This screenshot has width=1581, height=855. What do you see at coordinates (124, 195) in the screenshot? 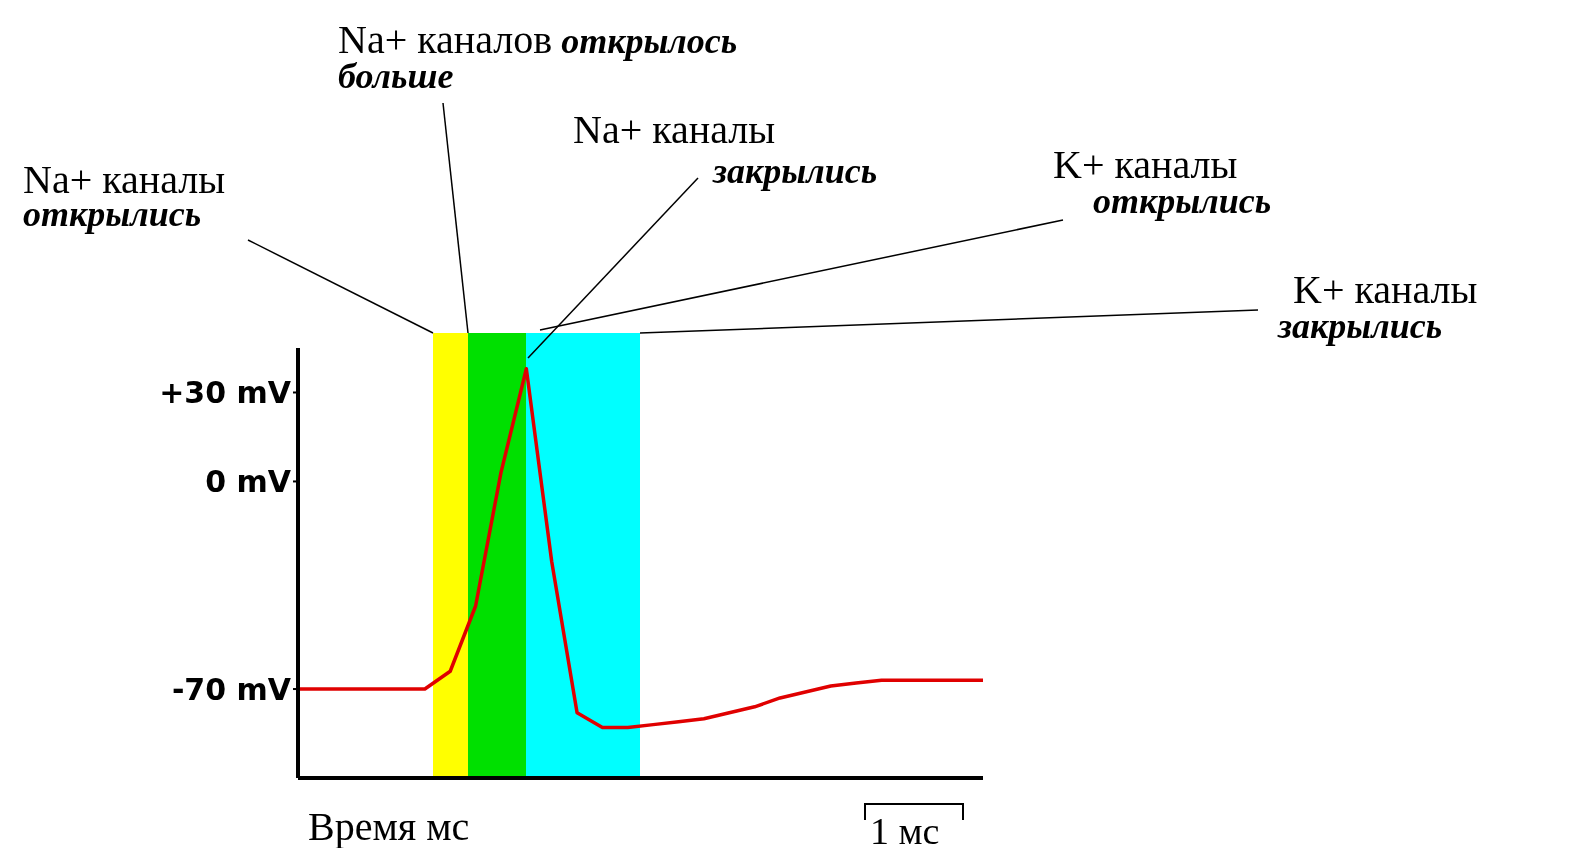
I see `text: Na+ каналы открылись` at bounding box center [124, 195].